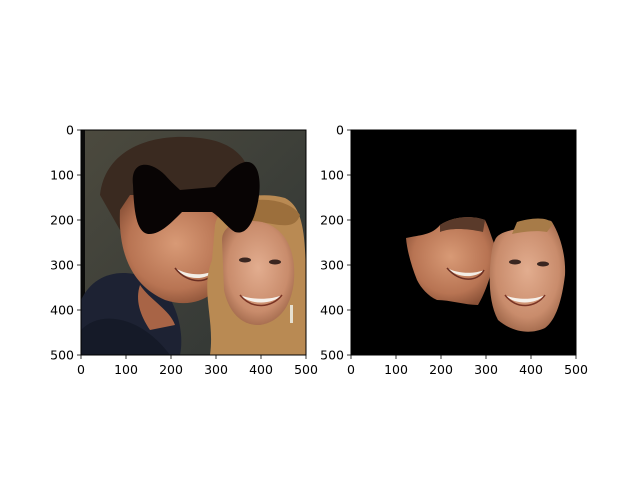  Describe the element at coordinates (62, 310) in the screenshot. I see `left-y-tick-label: 400` at that location.